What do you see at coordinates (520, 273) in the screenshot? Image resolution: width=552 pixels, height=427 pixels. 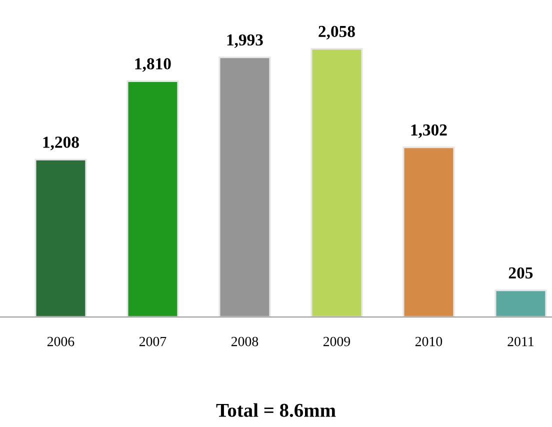 I see `data-label: 205` at bounding box center [520, 273].